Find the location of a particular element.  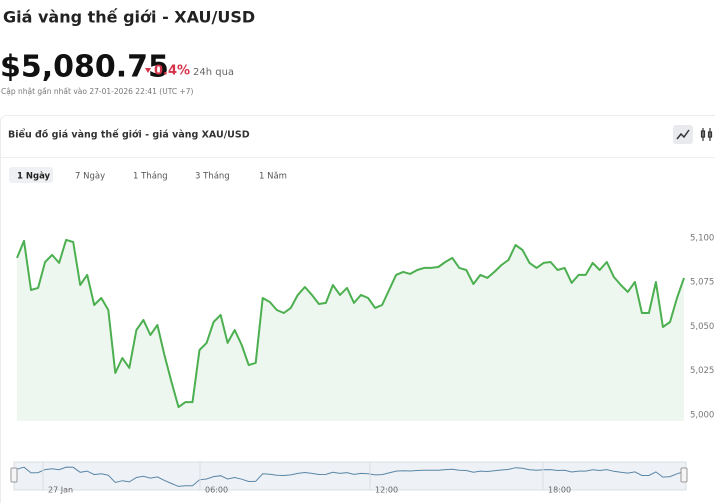

range-tab: 1 Ngày is located at coordinates (34, 177).